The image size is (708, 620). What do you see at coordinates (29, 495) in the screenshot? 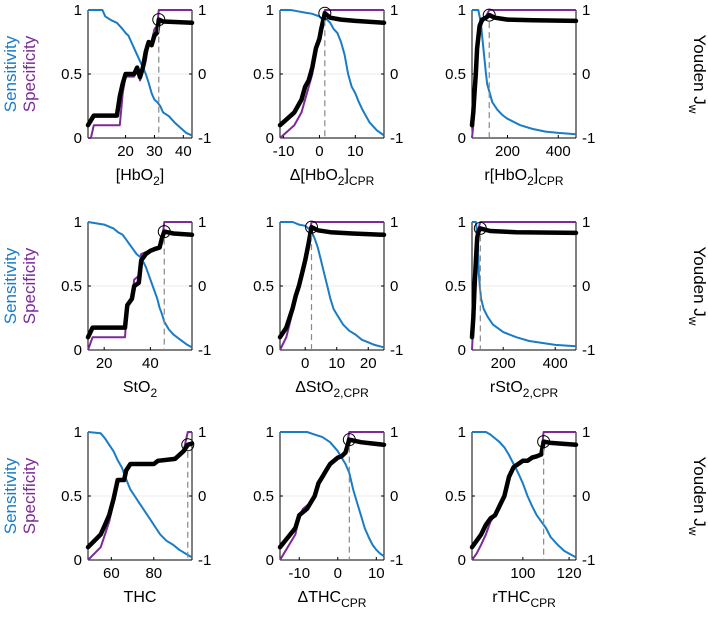
I see `specificity-label: Specificity` at bounding box center [29, 495].